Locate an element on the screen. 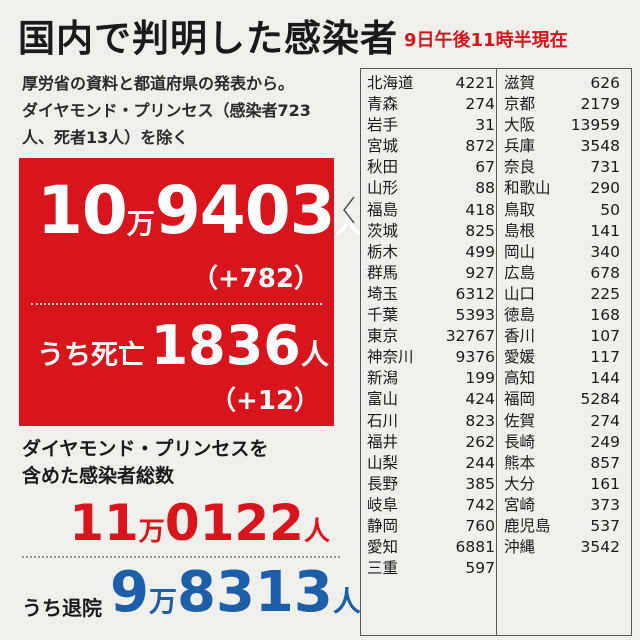 The width and height of the screenshot is (640, 640). prefecture-row: 青森 274 is located at coordinates (433, 104).